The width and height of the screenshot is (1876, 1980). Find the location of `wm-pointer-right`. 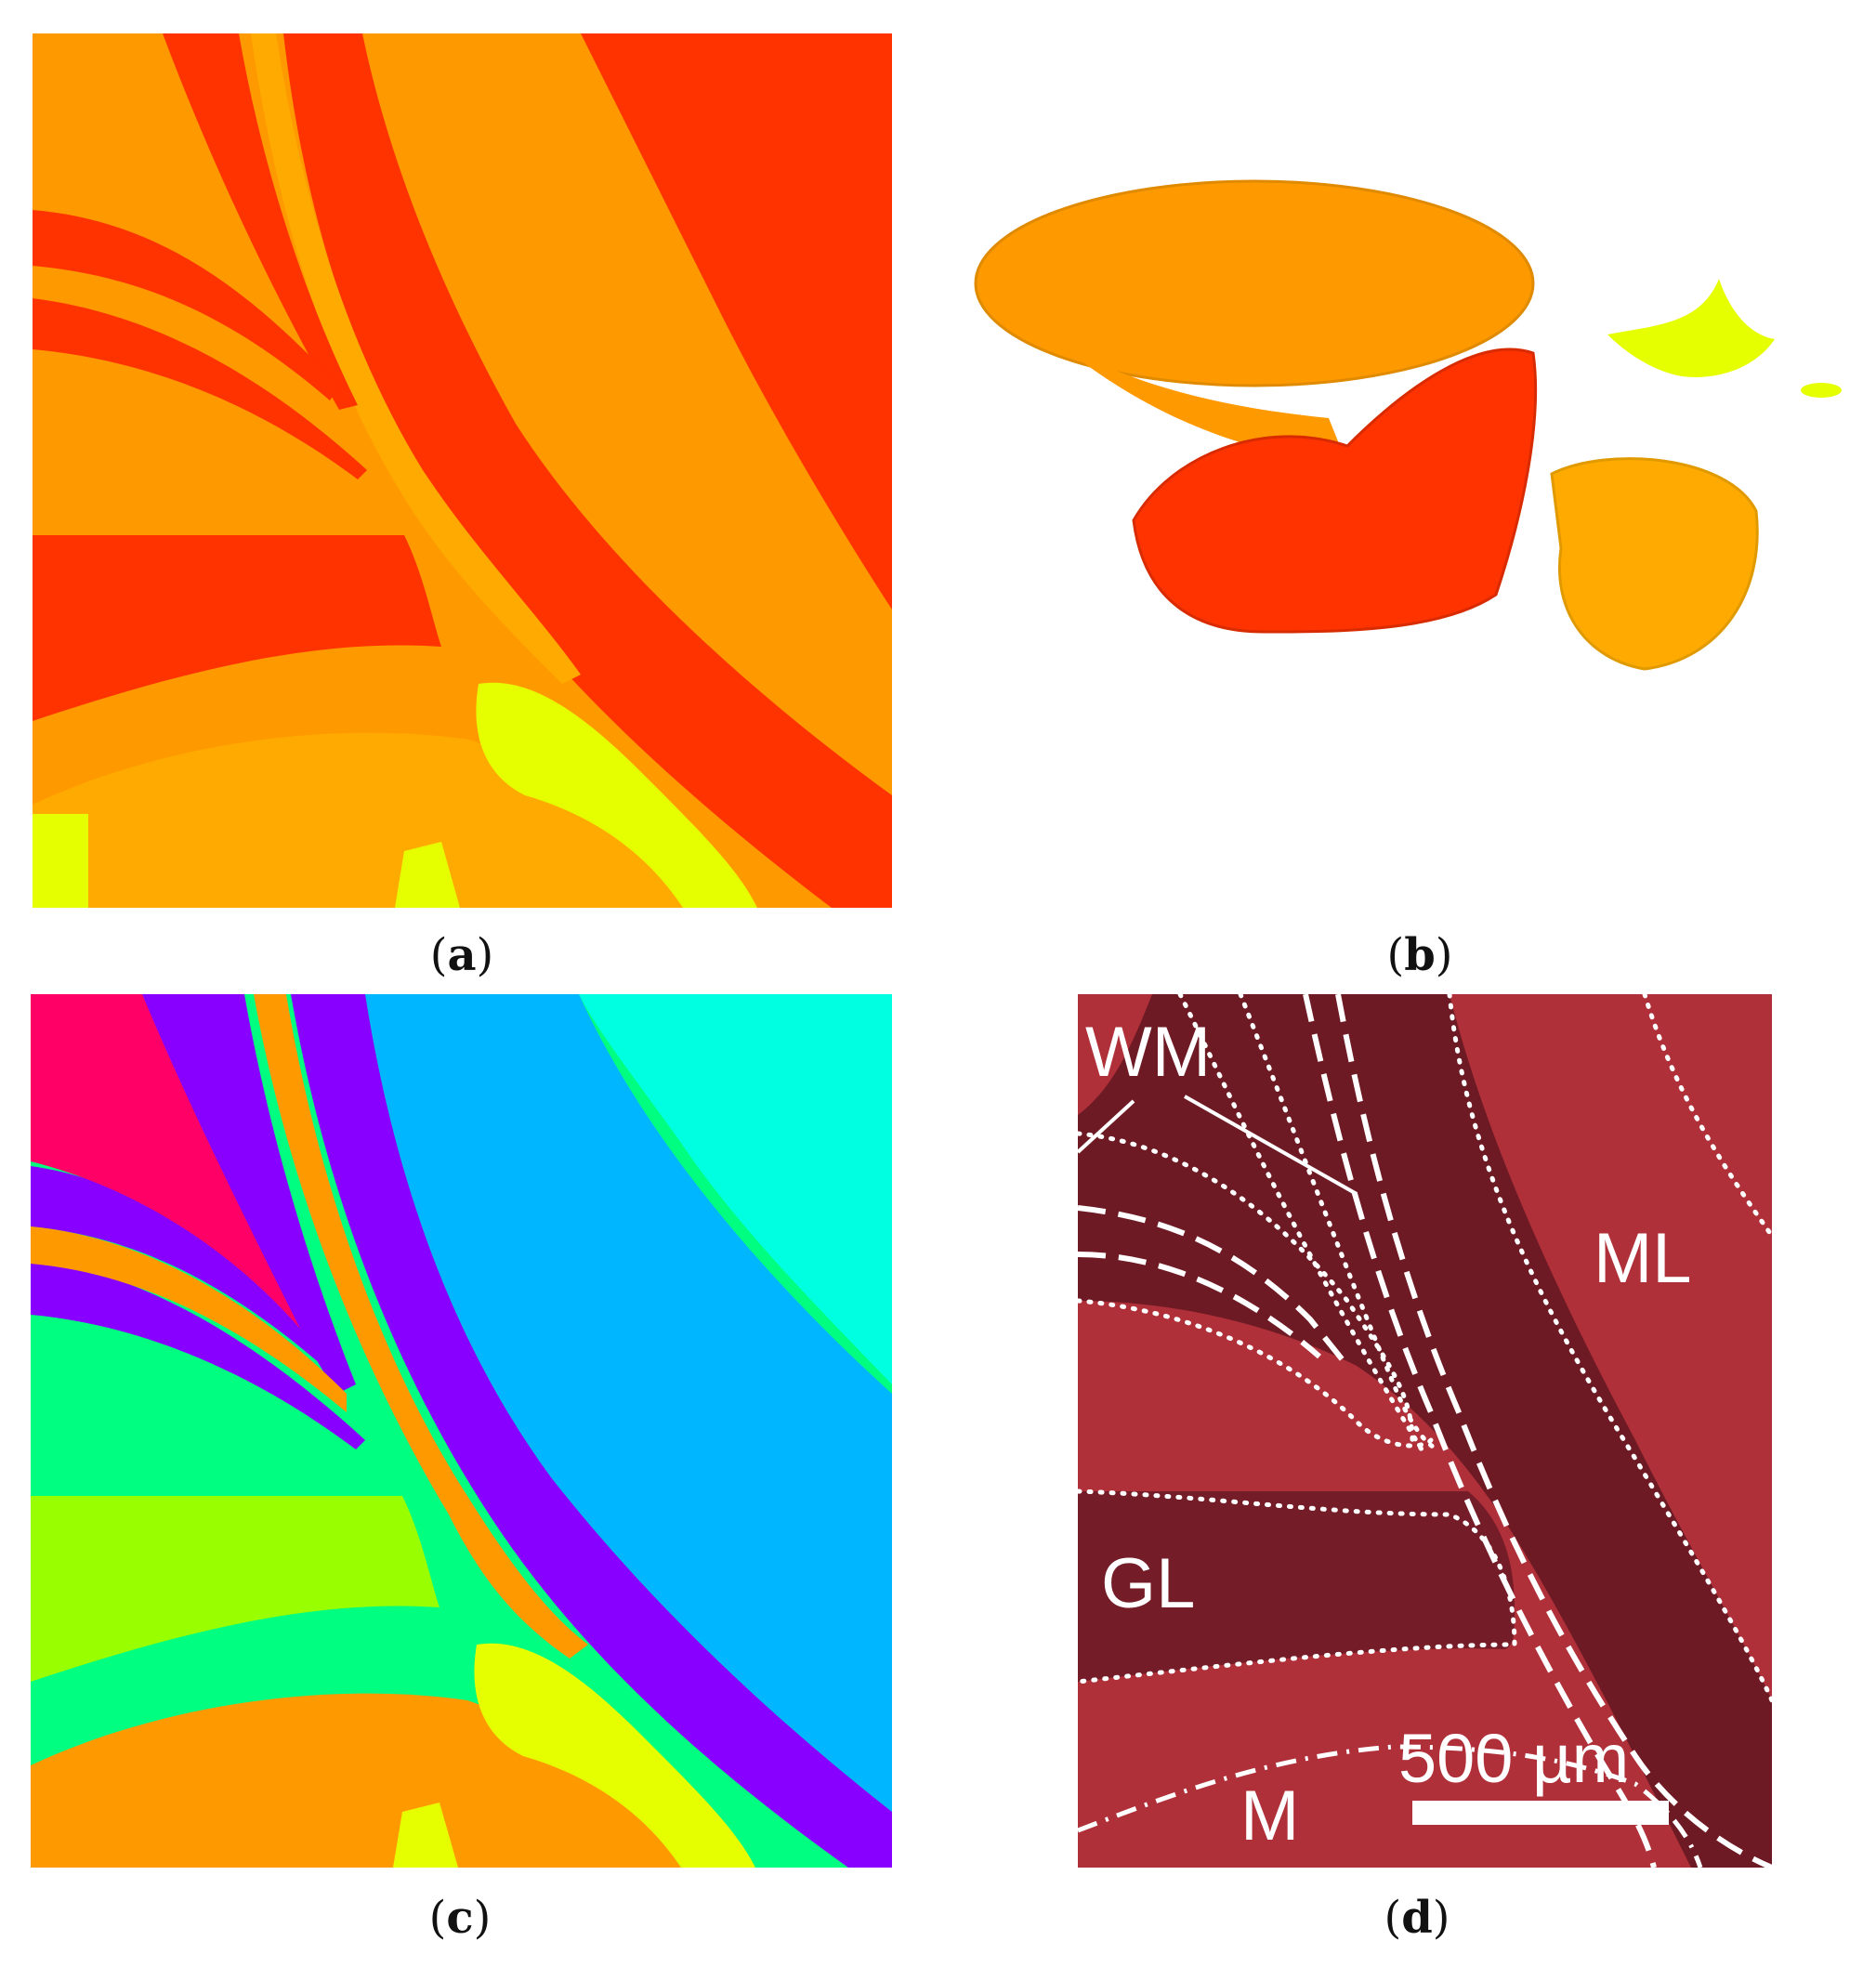

wm-pointer-right is located at coordinates (1271, 1145).